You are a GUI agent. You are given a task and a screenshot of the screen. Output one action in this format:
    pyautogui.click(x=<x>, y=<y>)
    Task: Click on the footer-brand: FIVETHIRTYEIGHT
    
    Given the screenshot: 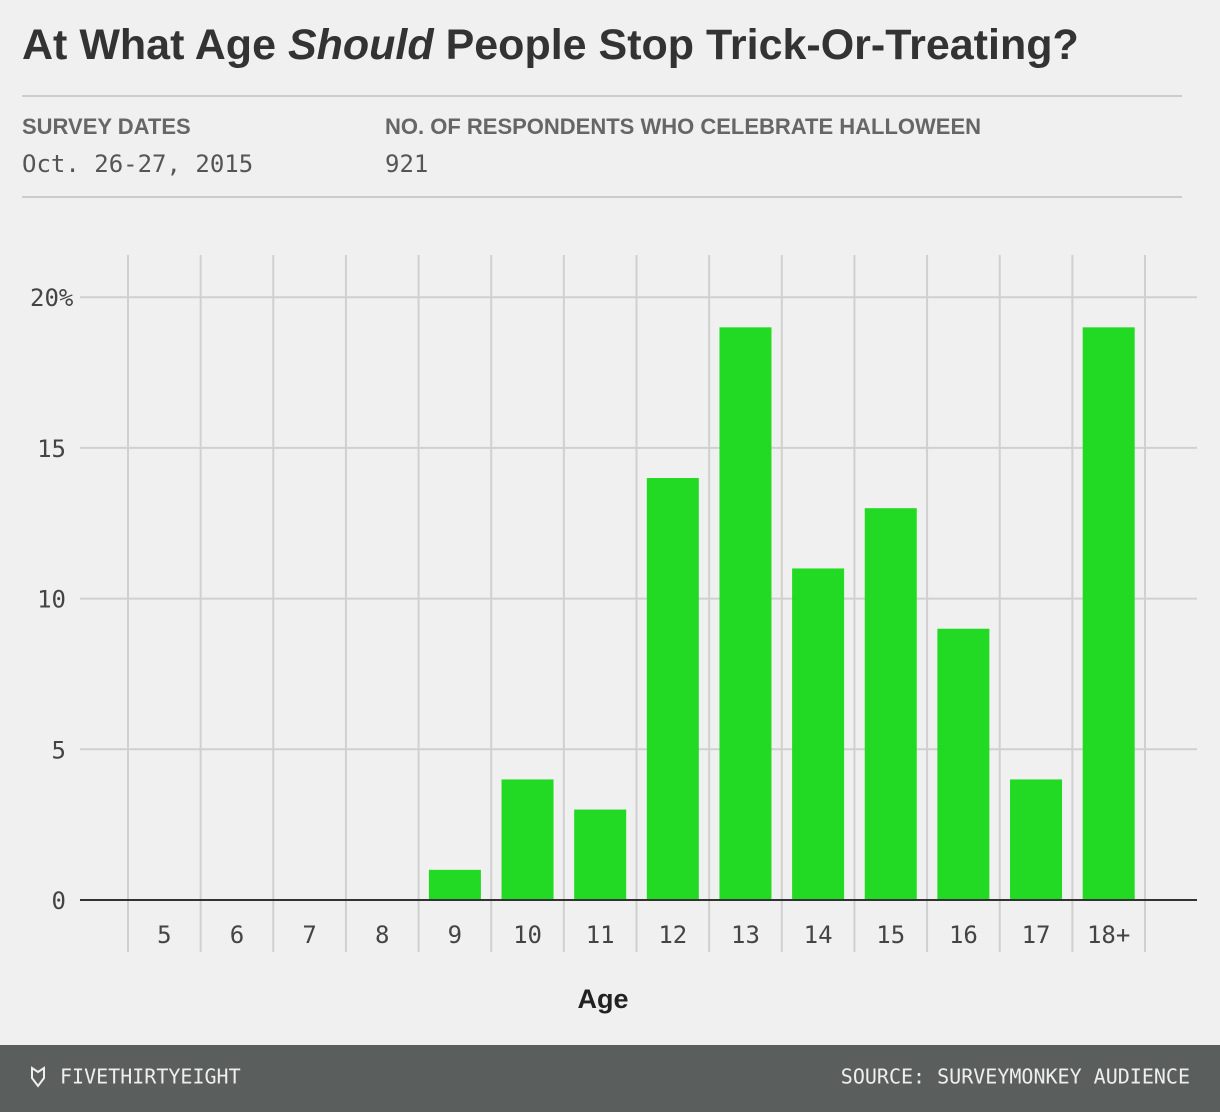 What is the action you would take?
    pyautogui.click(x=150, y=1077)
    